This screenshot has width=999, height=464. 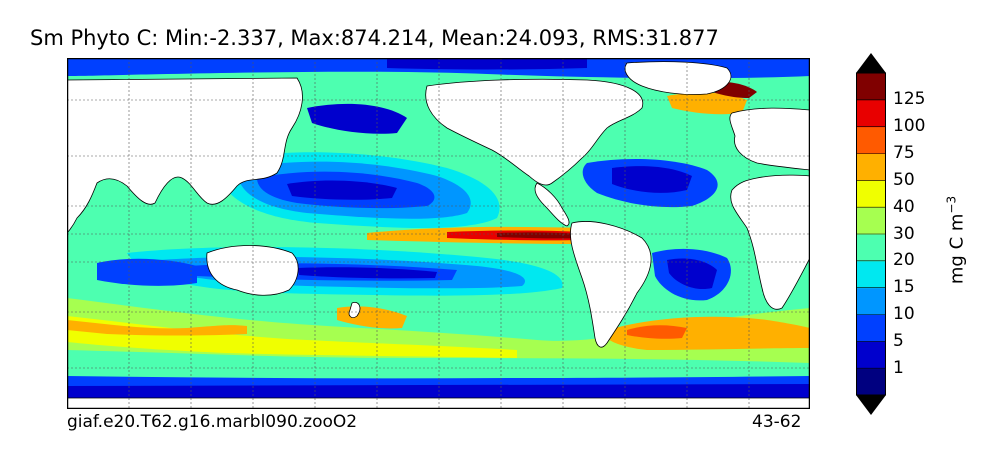 What do you see at coordinates (909, 126) in the screenshot?
I see `colorbar-tick-label: 100` at bounding box center [909, 126].